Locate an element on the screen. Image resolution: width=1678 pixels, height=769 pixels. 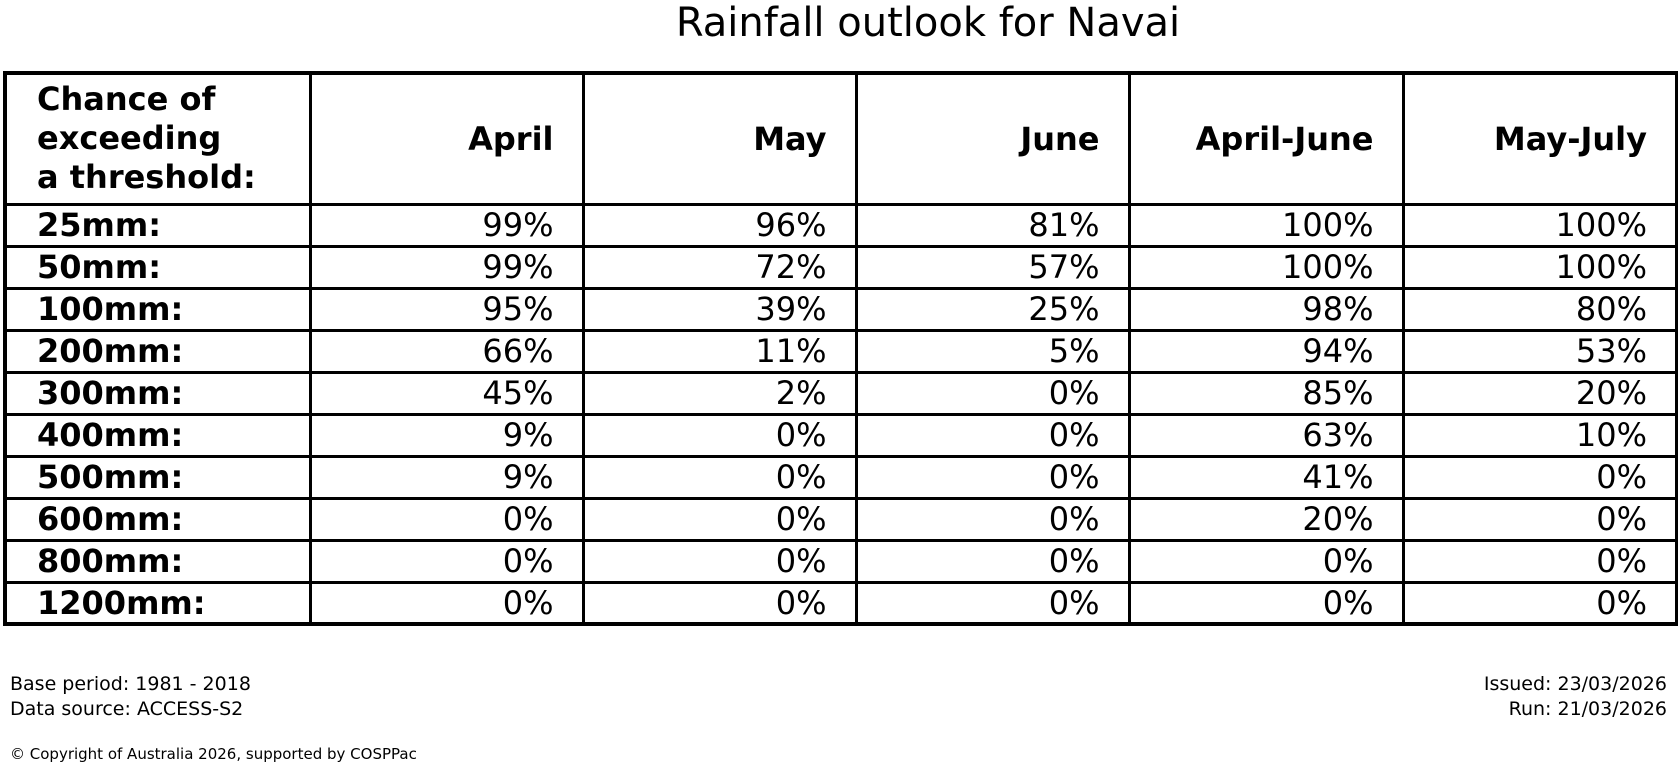
probability-cell: 2% is located at coordinates (719, 393).